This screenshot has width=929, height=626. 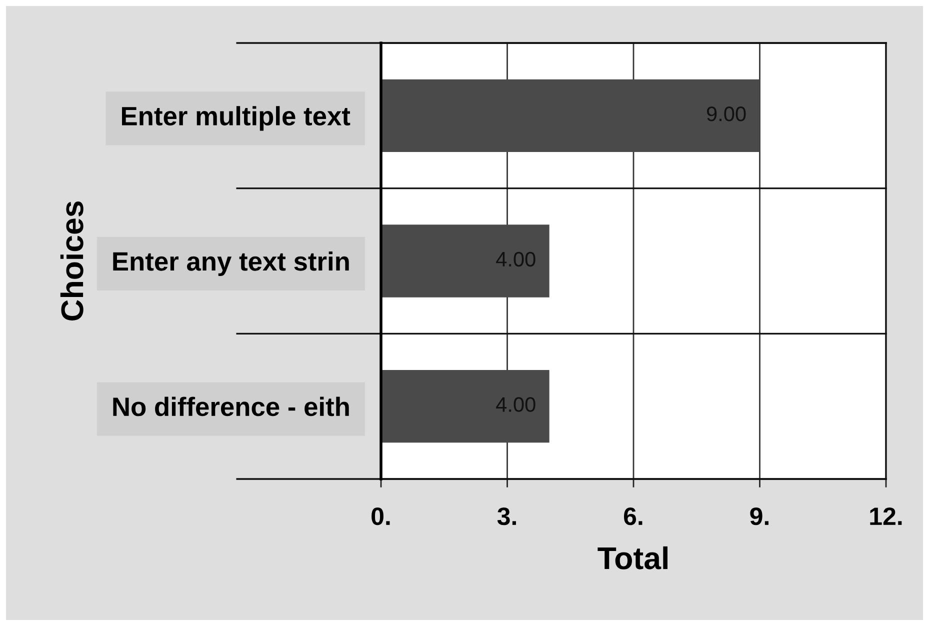 What do you see at coordinates (72, 260) in the screenshot?
I see `y-axis-title: Choices` at bounding box center [72, 260].